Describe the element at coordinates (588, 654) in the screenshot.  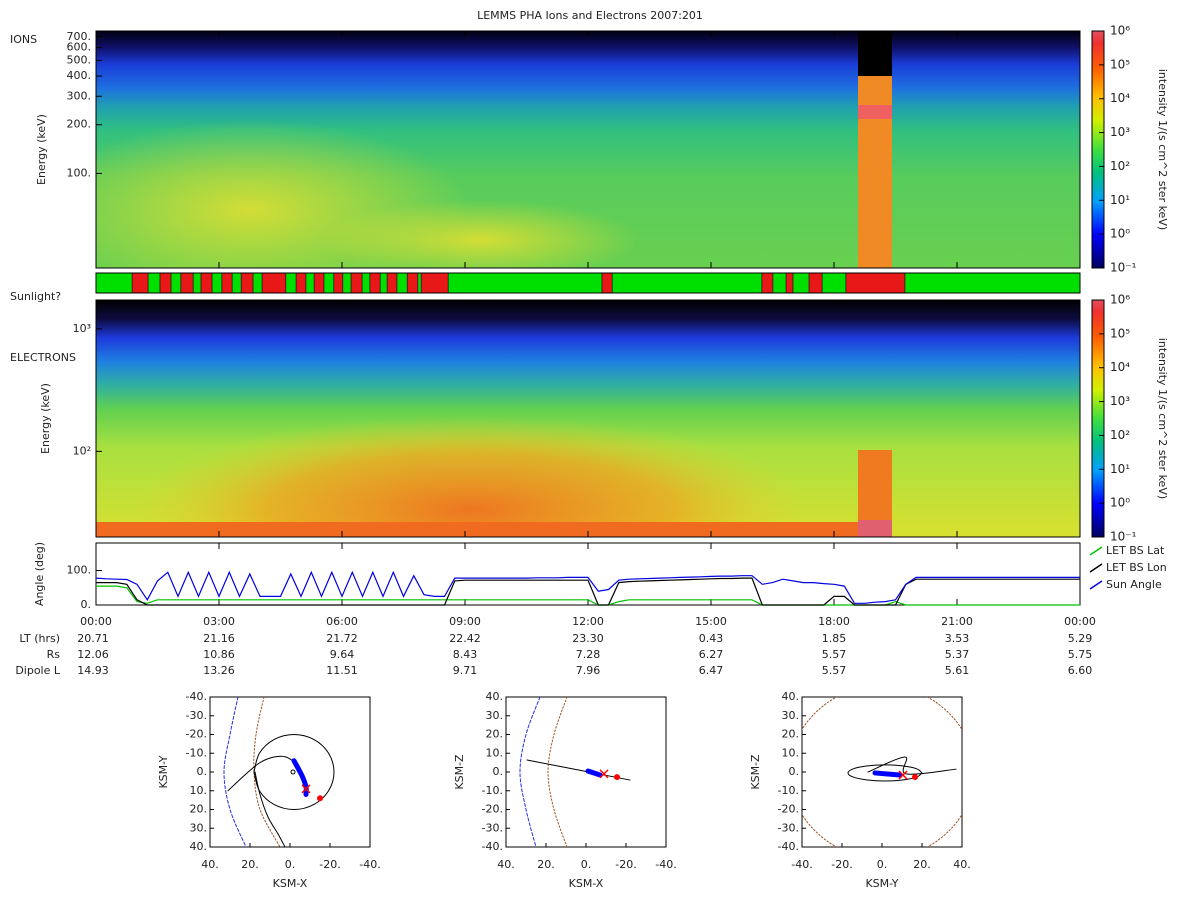
I see `ephemeris-value: 7.28` at that location.